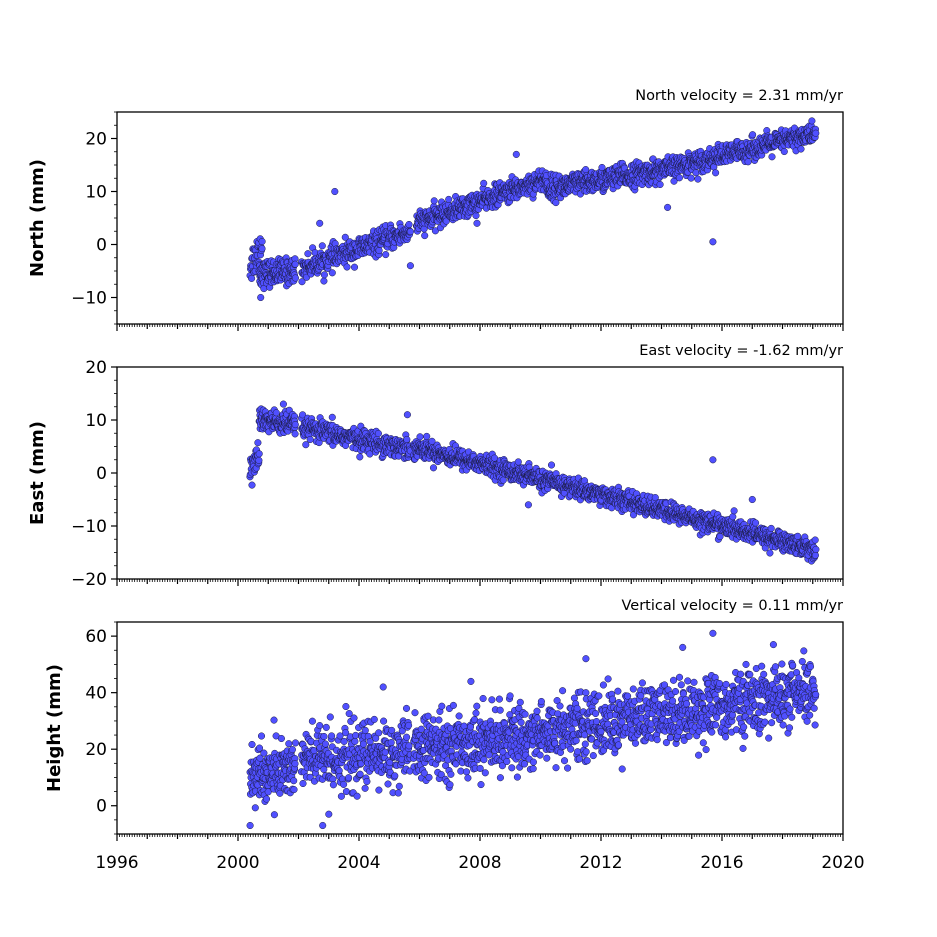  I want to click on east-velocity-title: East velocity = -1.62 mm/yr, so click(741, 351).